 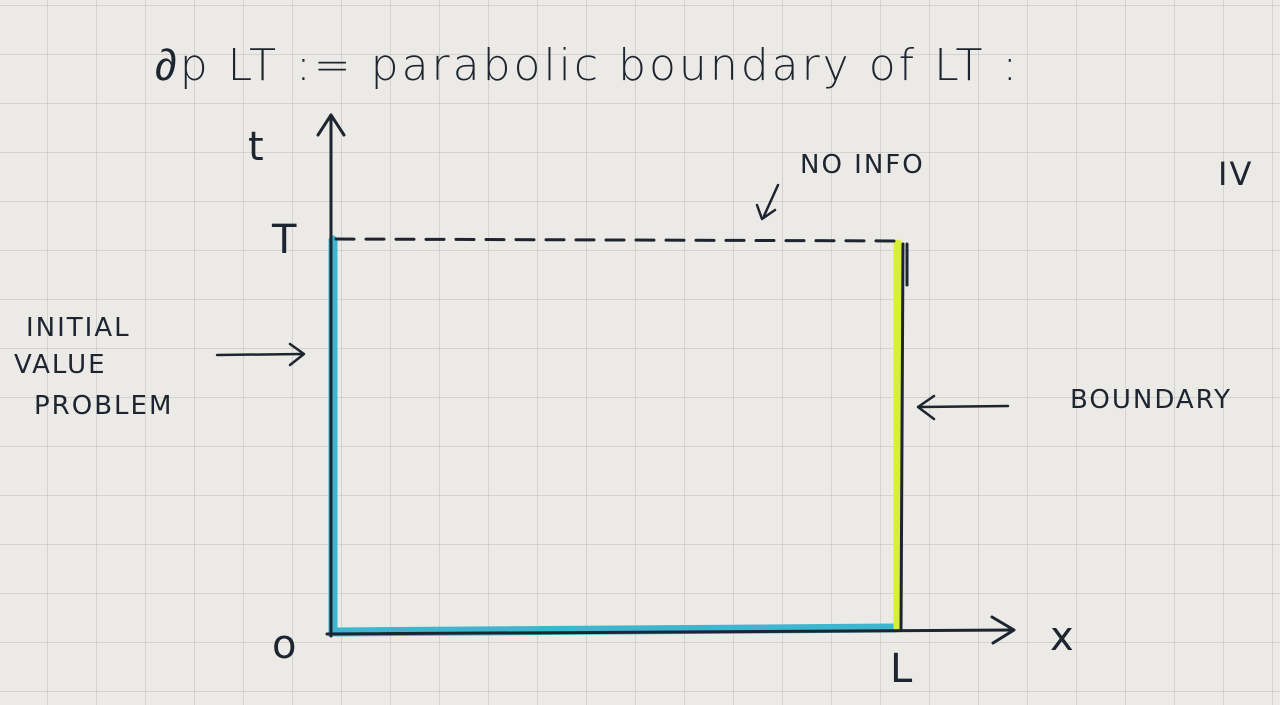 What do you see at coordinates (284, 645) in the screenshot?
I see `origin-label: o` at bounding box center [284, 645].